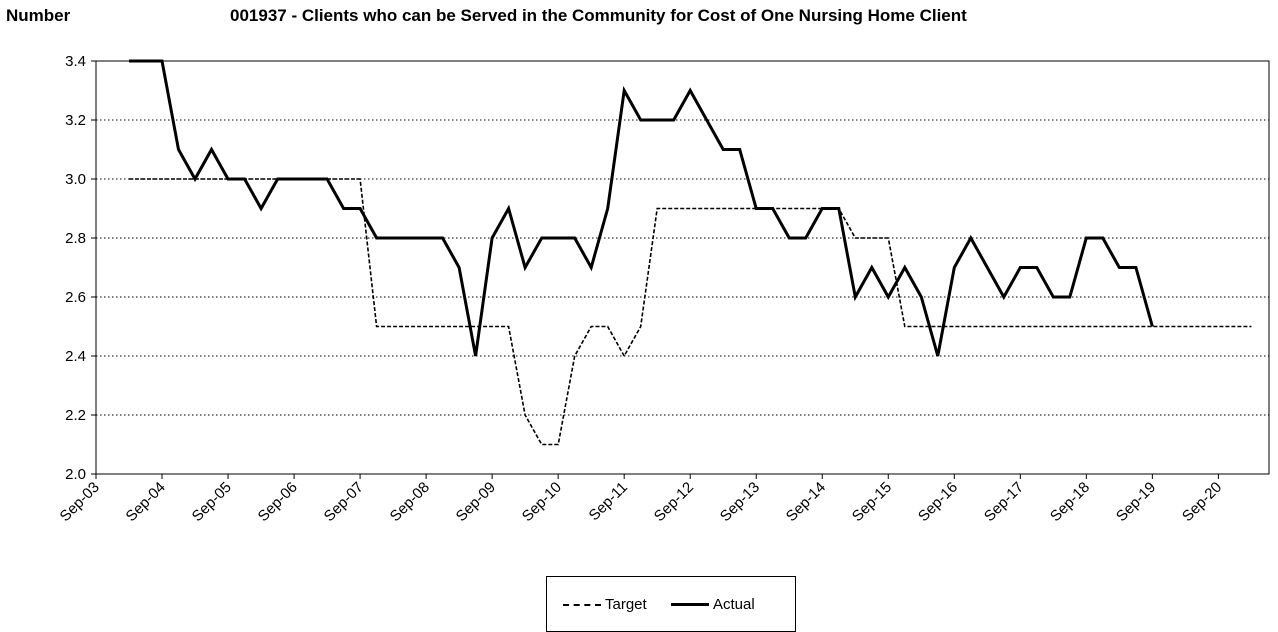  I want to click on x-tick-label: Sep-16, so click(938, 502).